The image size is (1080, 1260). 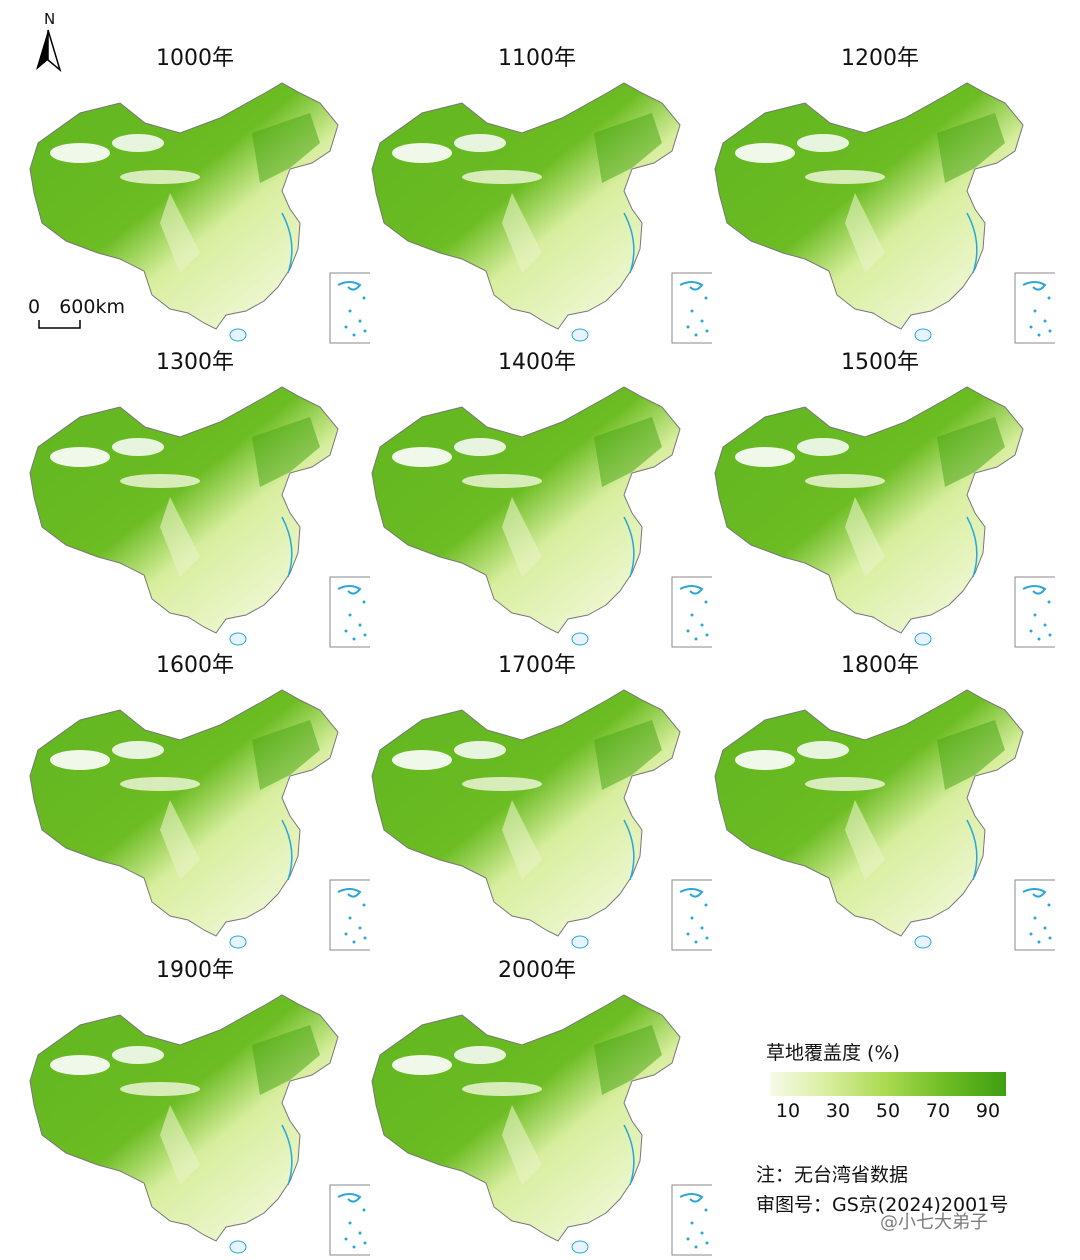 What do you see at coordinates (92, 307) in the screenshot?
I see `scale-distance: 600km` at bounding box center [92, 307].